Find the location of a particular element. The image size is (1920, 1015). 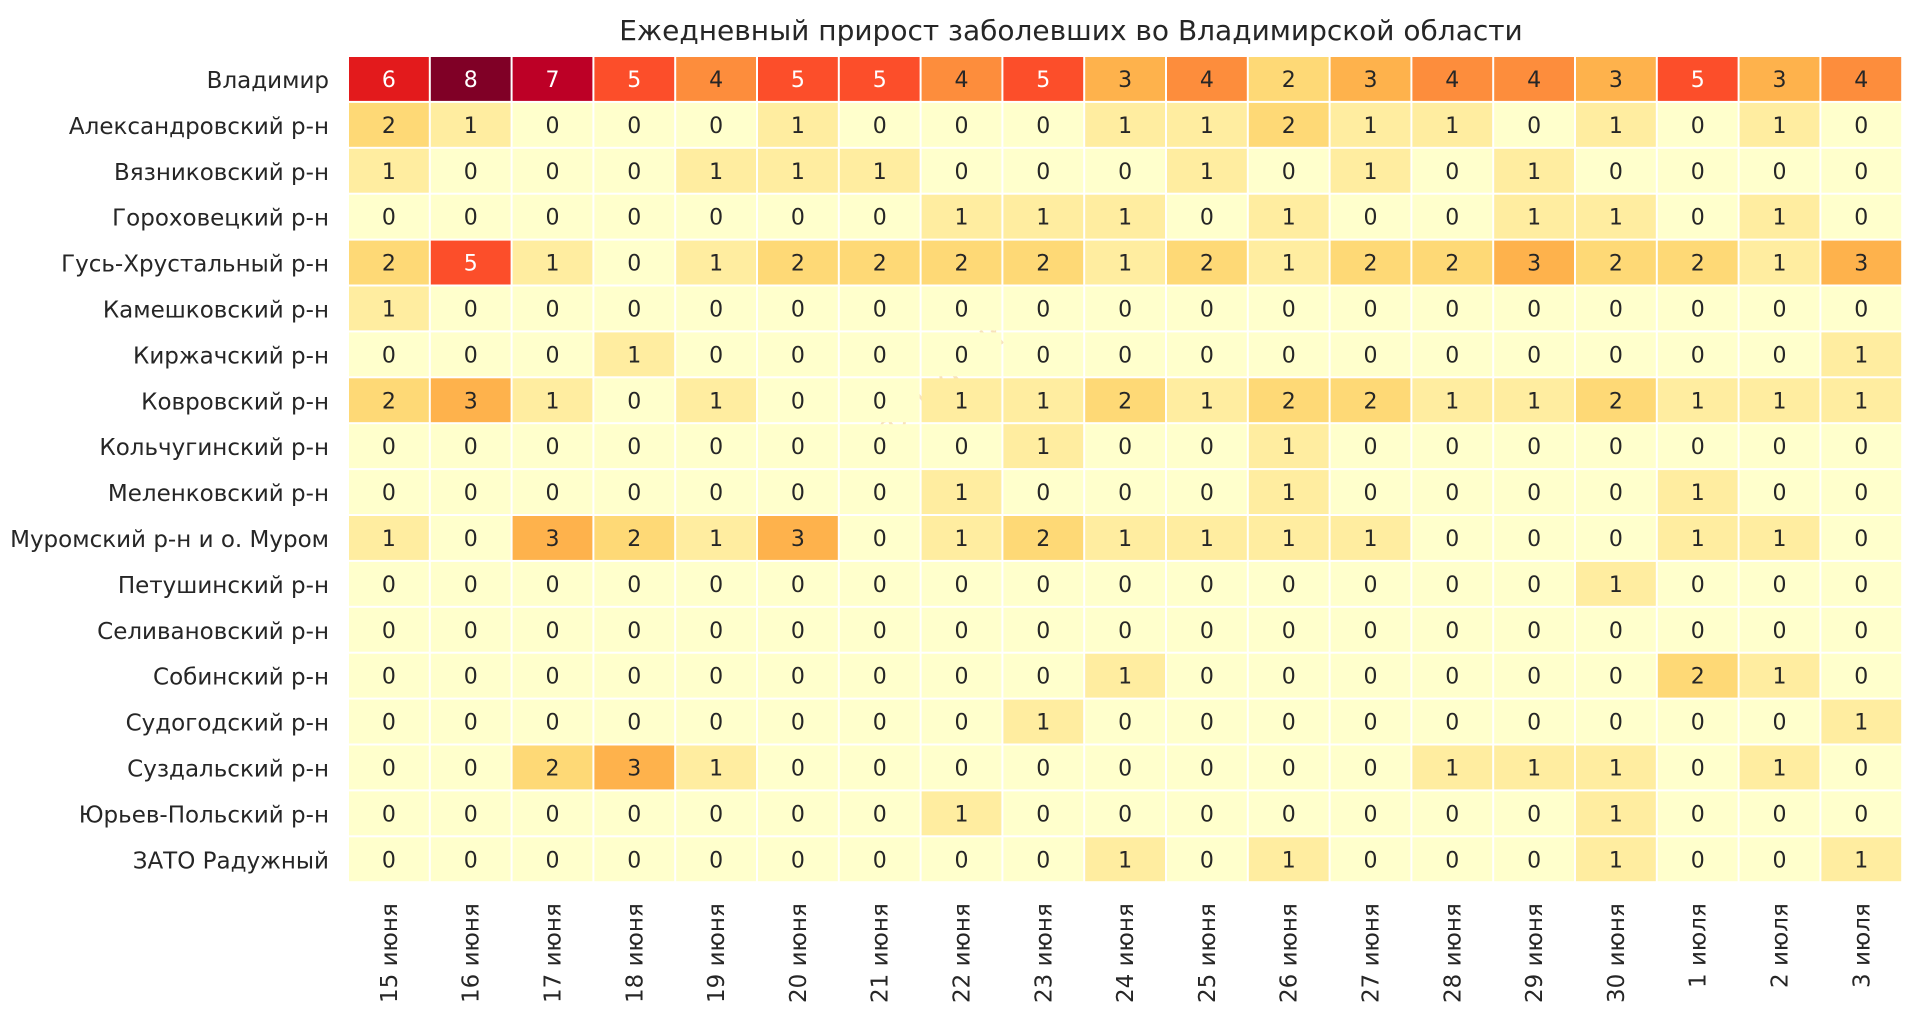

row-label: Вязниковский р-н is located at coordinates (221, 173).